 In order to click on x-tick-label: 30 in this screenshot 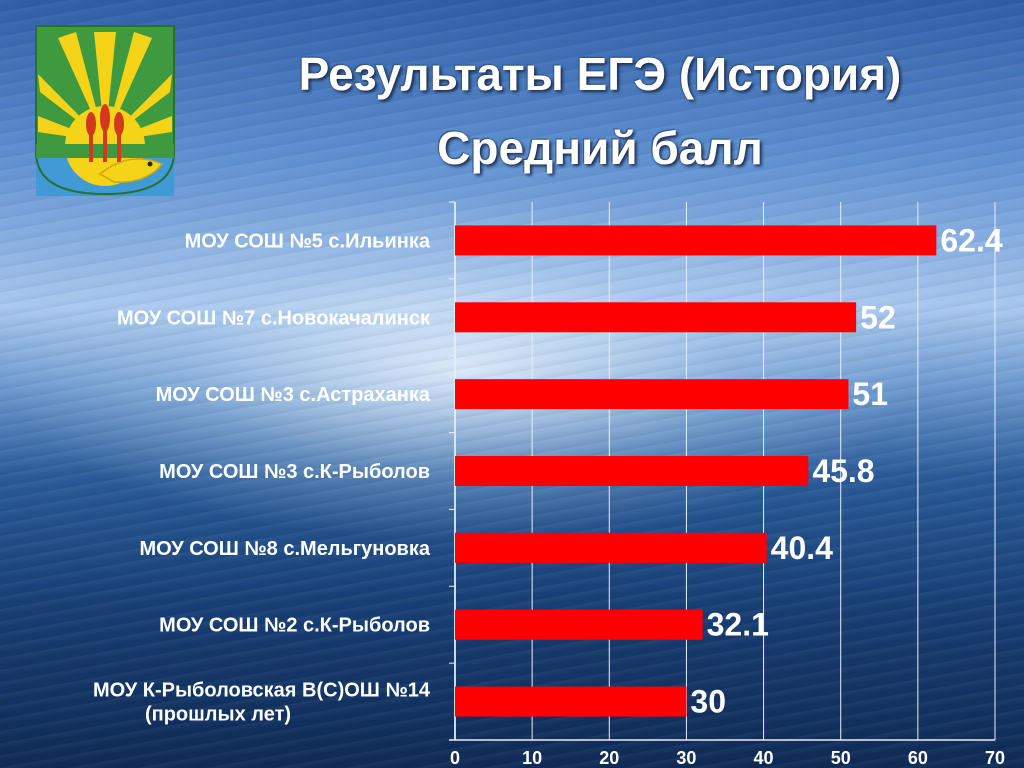, I will do `click(686, 758)`.